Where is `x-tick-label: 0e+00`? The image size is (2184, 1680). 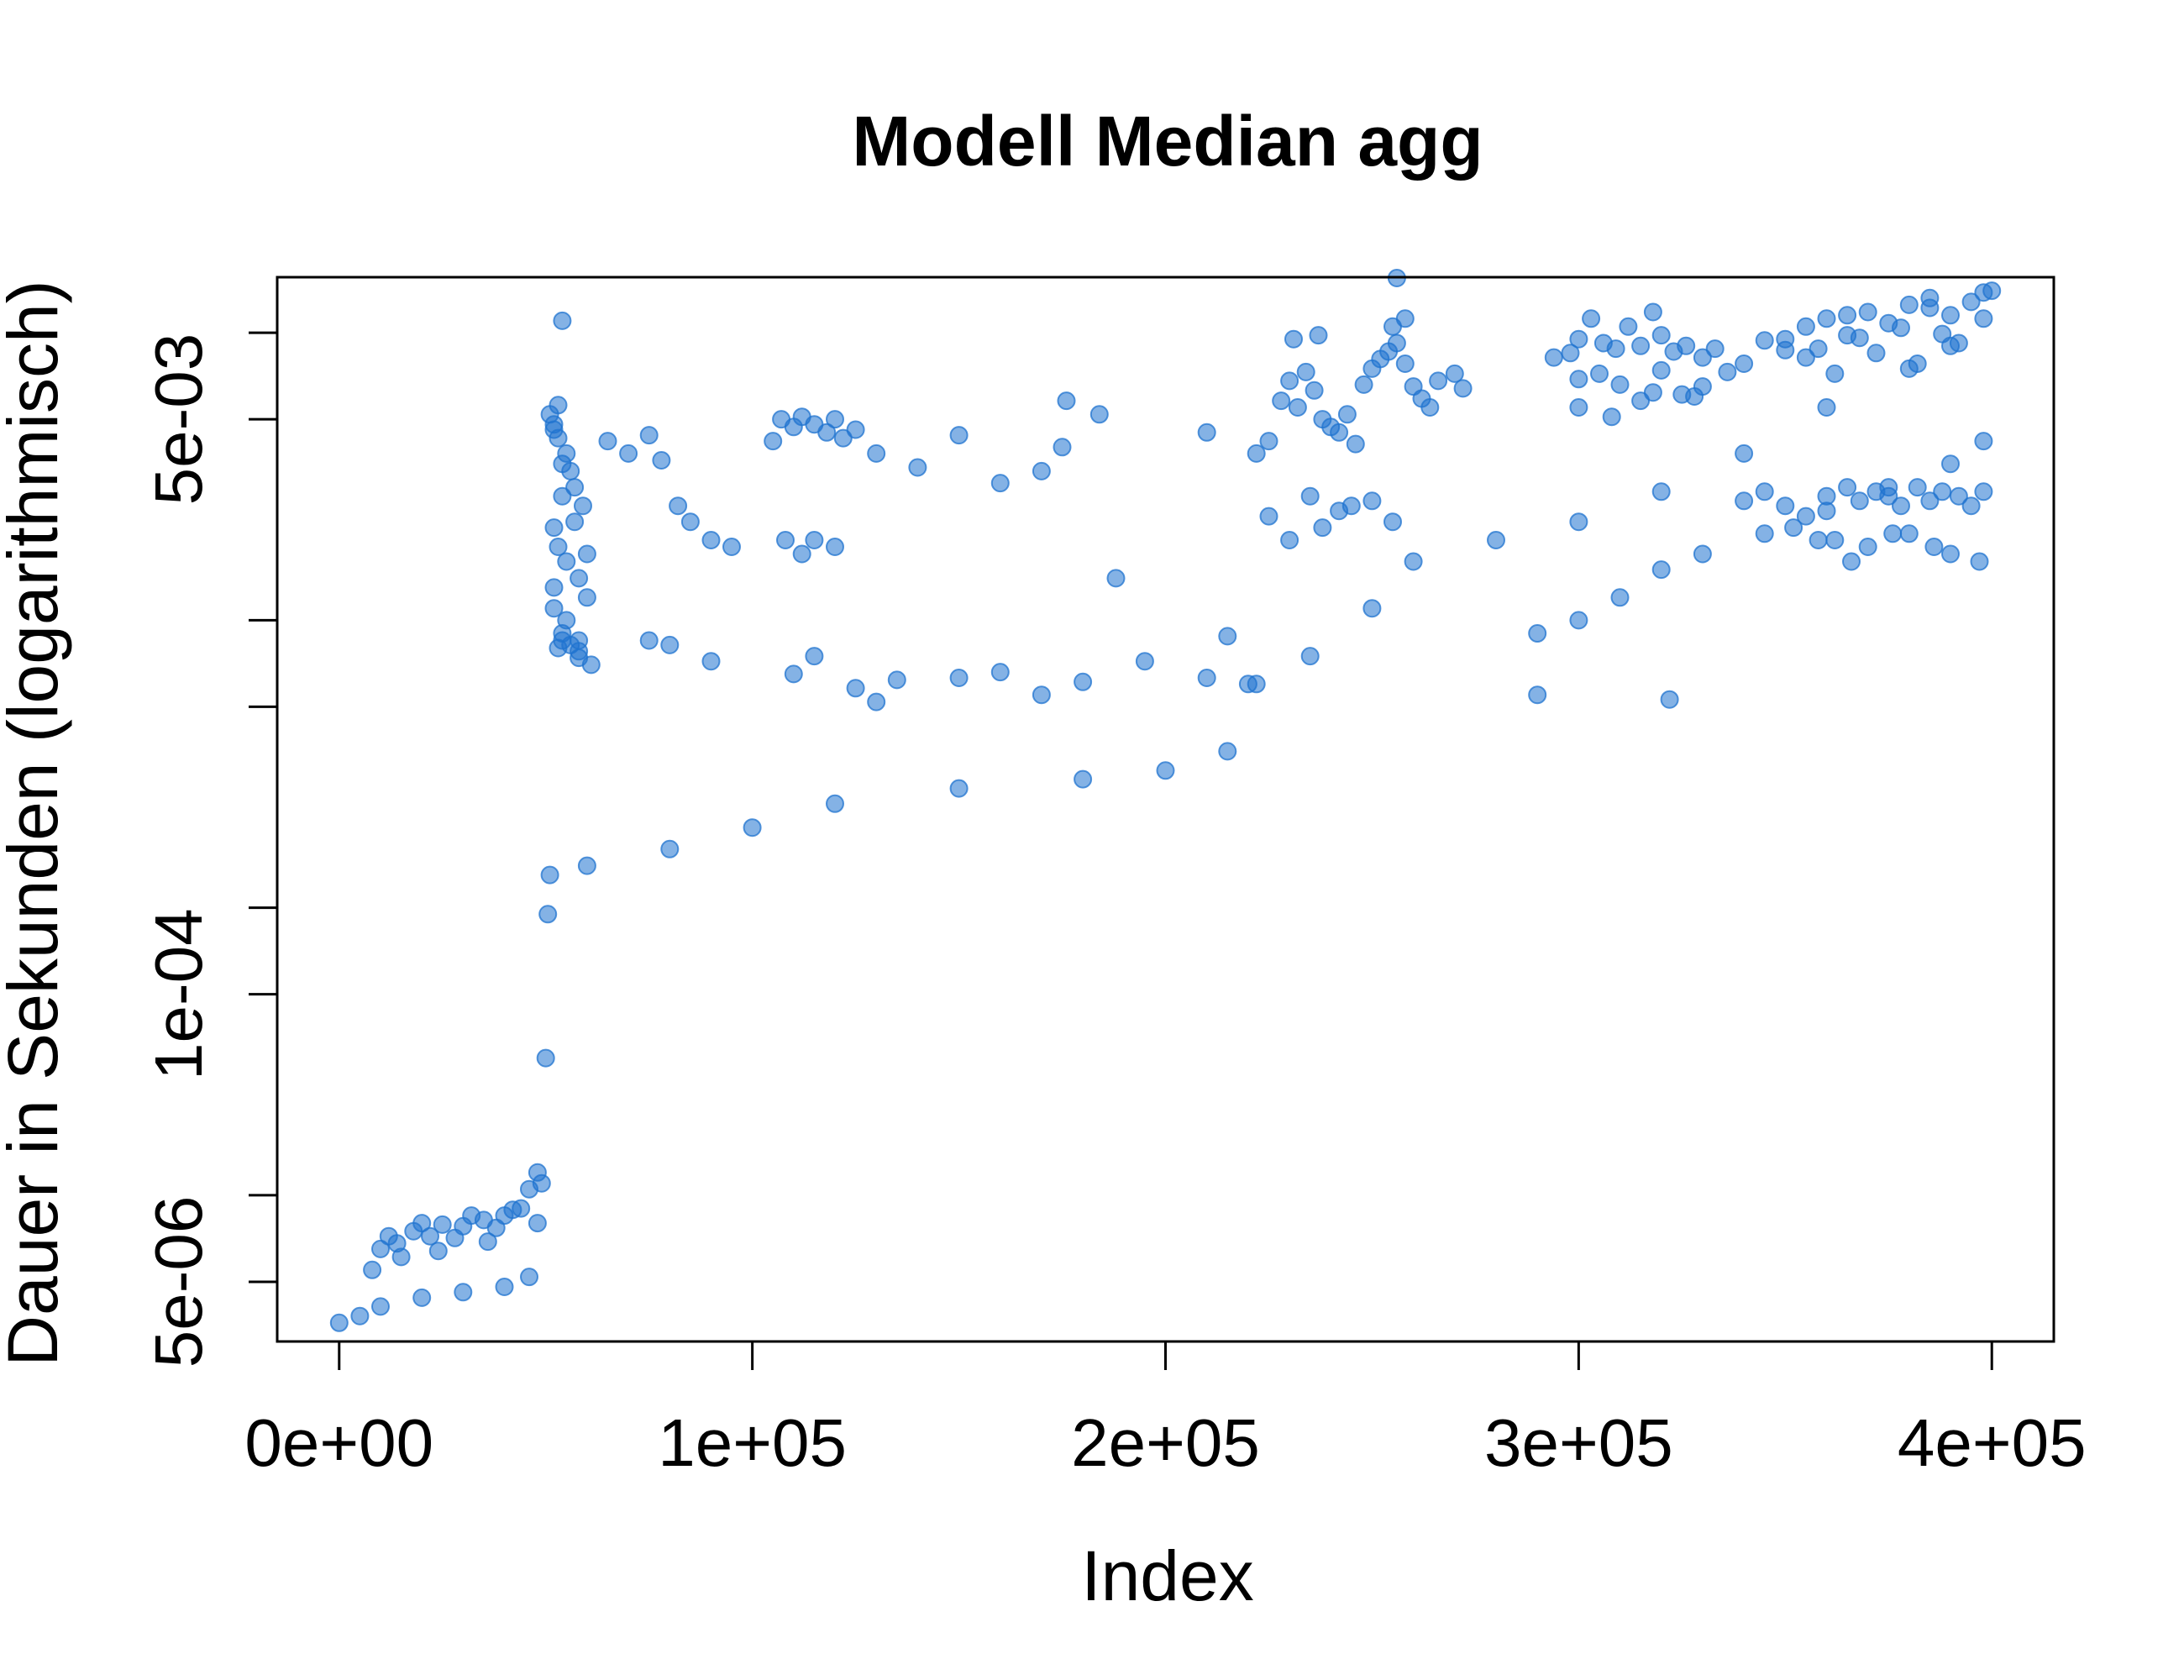
x-tick-label: 0e+00 is located at coordinates (338, 1442).